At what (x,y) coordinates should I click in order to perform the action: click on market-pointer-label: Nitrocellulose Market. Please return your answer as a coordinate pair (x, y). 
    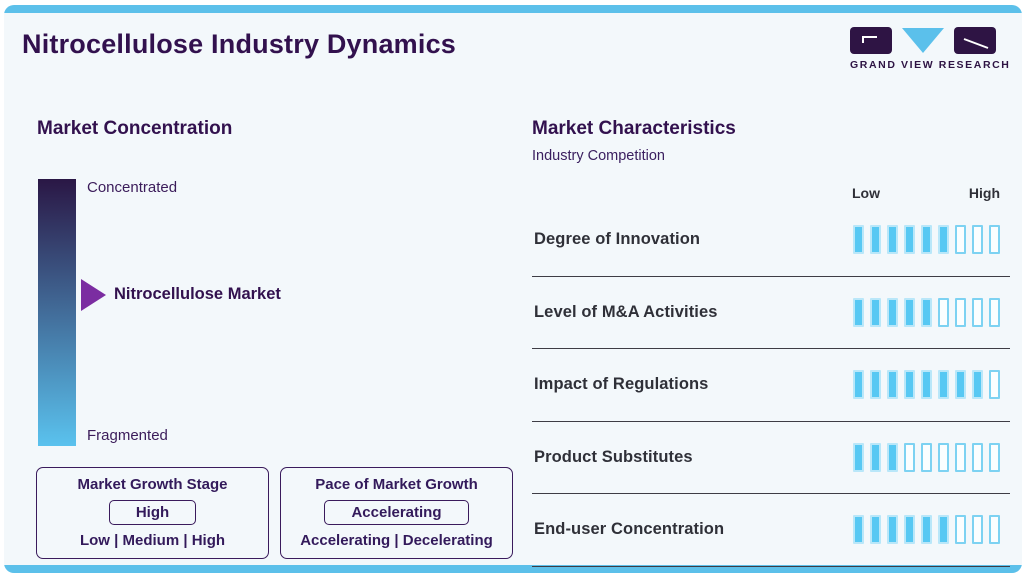
    Looking at the image, I should click on (197, 294).